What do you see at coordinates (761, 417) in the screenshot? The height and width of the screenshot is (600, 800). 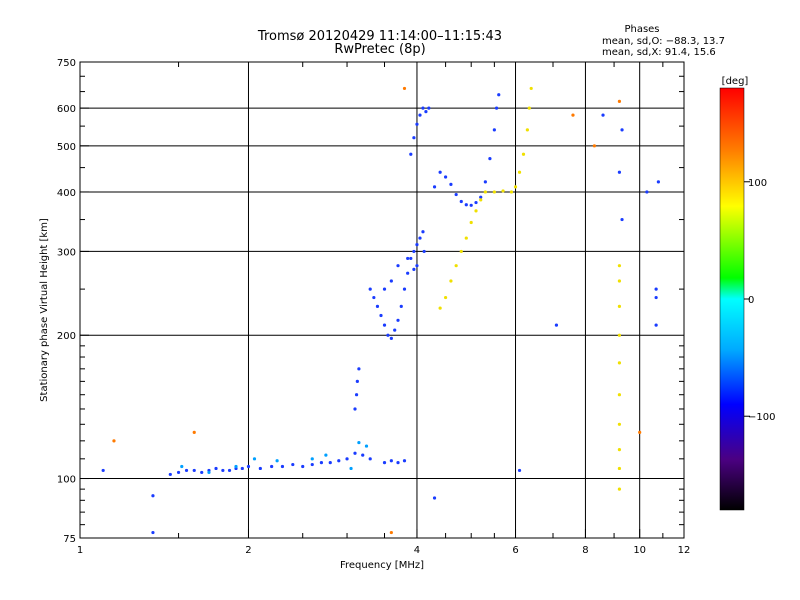 I see `colorbar-tick-label: −100` at bounding box center [761, 417].